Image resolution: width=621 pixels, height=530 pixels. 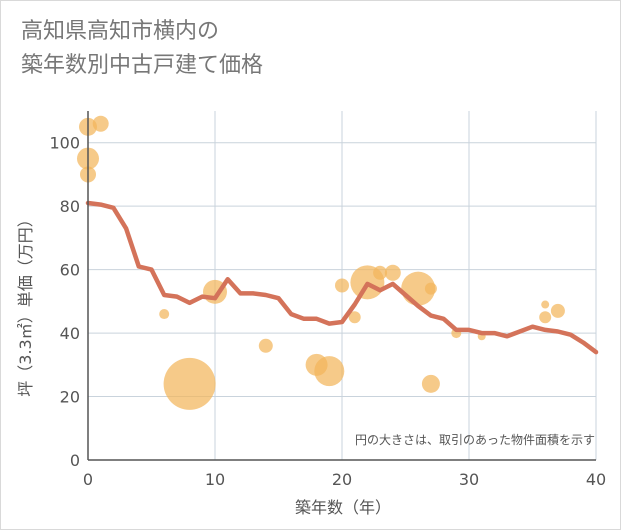 What do you see at coordinates (88, 479) in the screenshot?
I see `x-tick-0: 0` at bounding box center [88, 479].